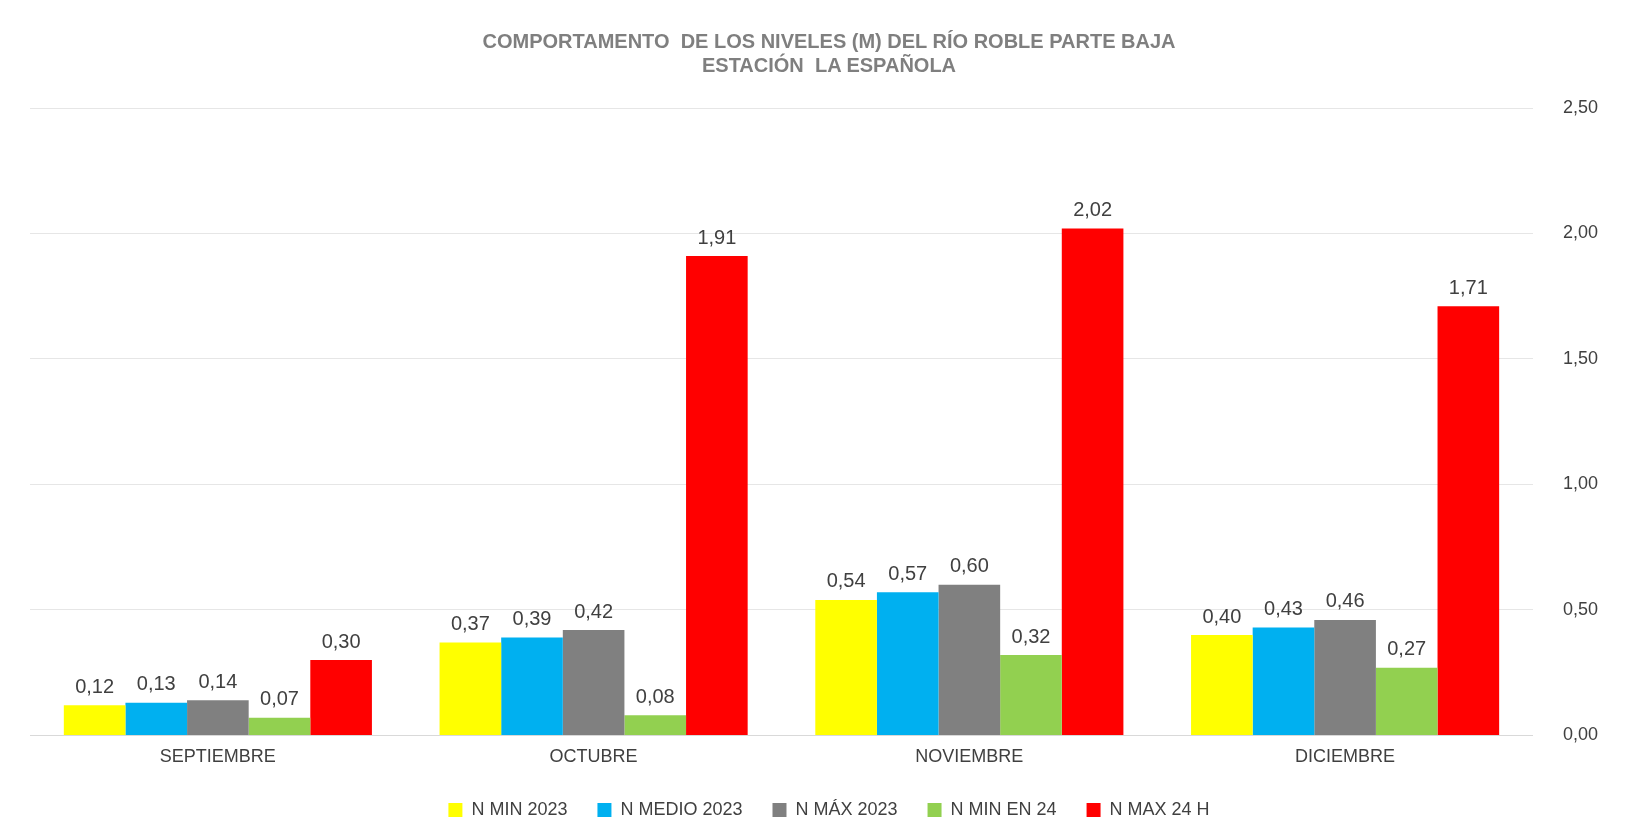 The width and height of the screenshot is (1648, 839). I want to click on data-label: 0,12, so click(95, 685).